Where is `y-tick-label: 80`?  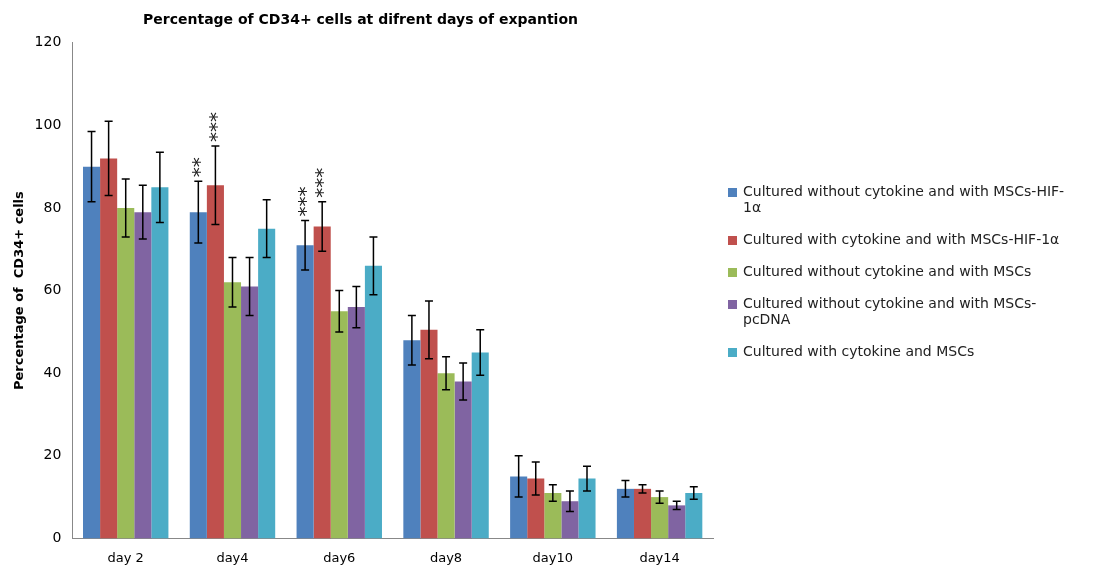 y-tick-label: 80 is located at coordinates (52, 206).